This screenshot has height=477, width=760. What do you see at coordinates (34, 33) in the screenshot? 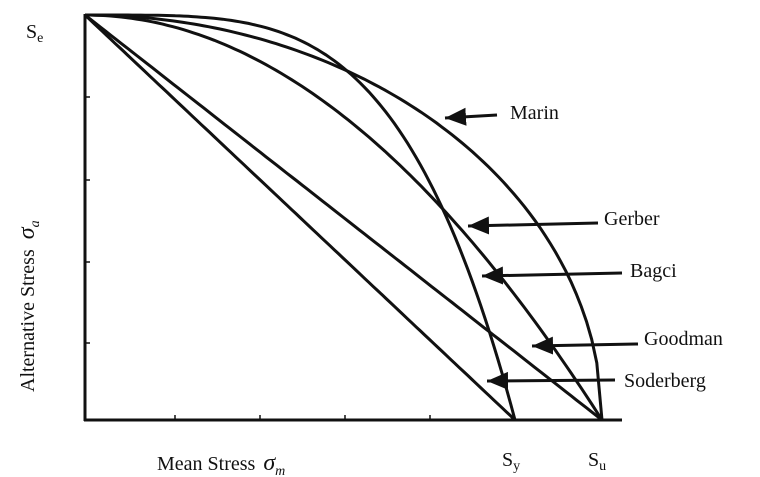
I see `se-label: Se` at bounding box center [34, 33].